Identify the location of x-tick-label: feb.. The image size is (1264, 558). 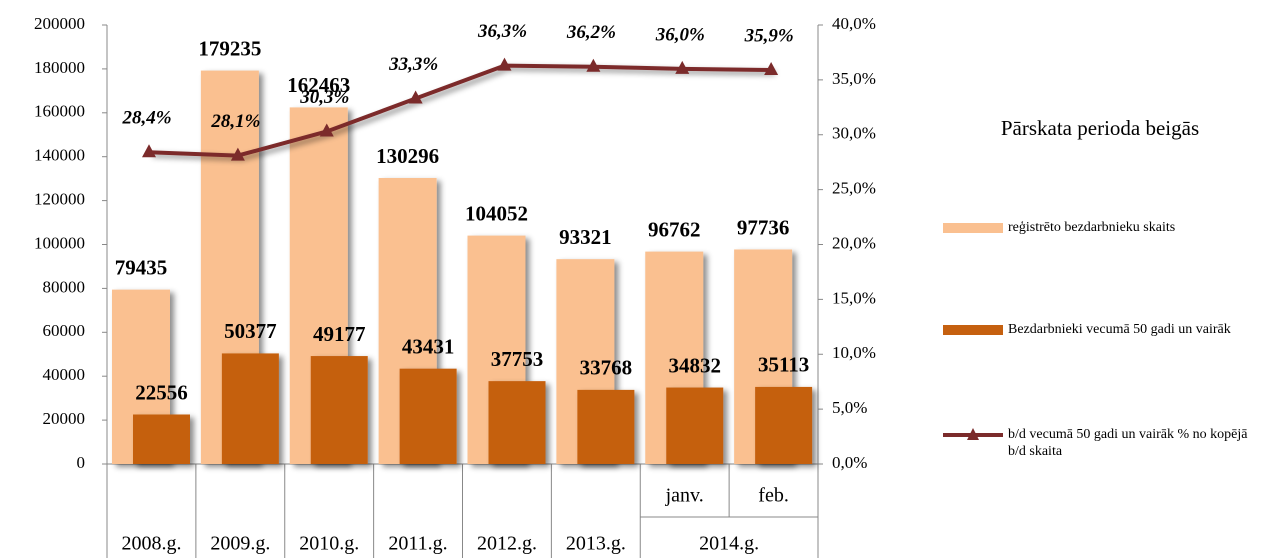
(773, 496).